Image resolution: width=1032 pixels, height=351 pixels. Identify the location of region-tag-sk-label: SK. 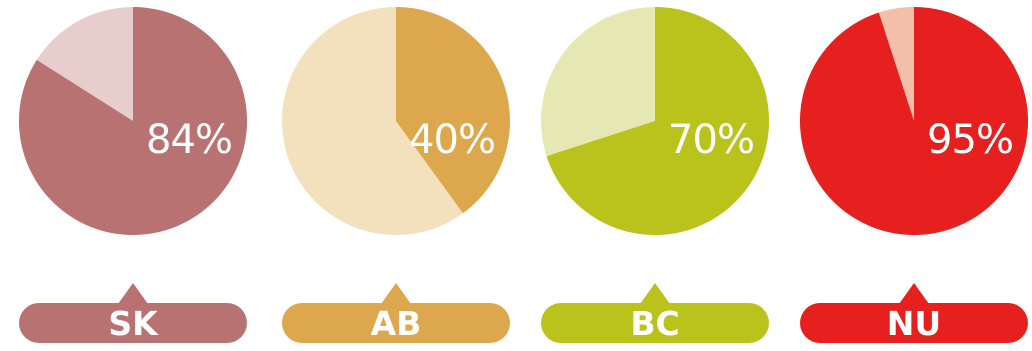
(133, 323).